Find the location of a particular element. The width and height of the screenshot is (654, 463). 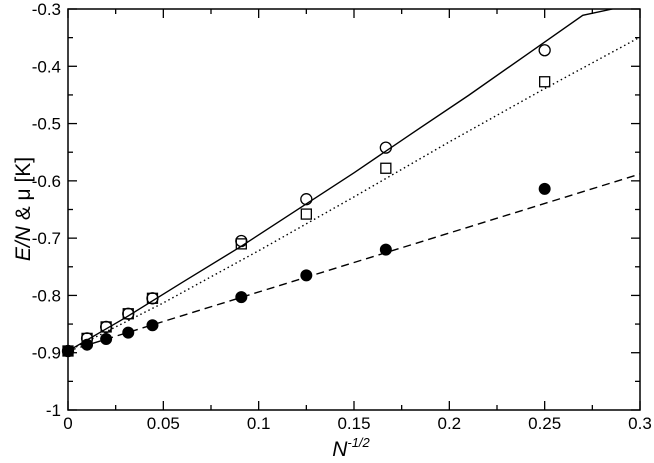

x-tick-label: 0.05 is located at coordinates (163, 423).